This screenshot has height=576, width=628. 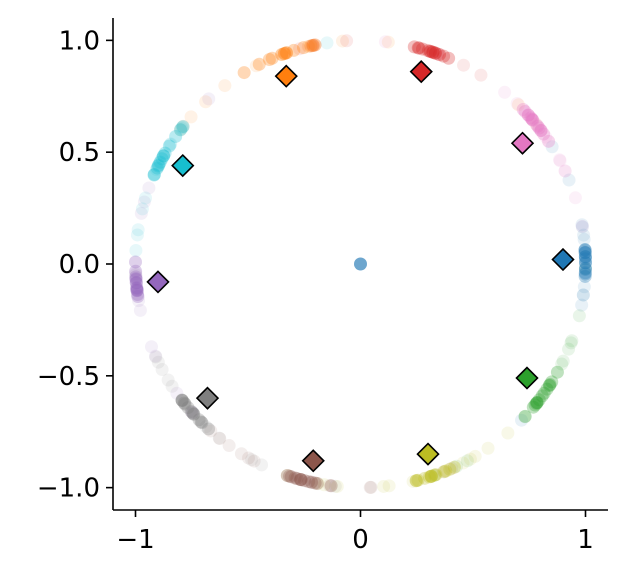 I want to click on y-tick-label: 0.0, so click(x=79, y=265).